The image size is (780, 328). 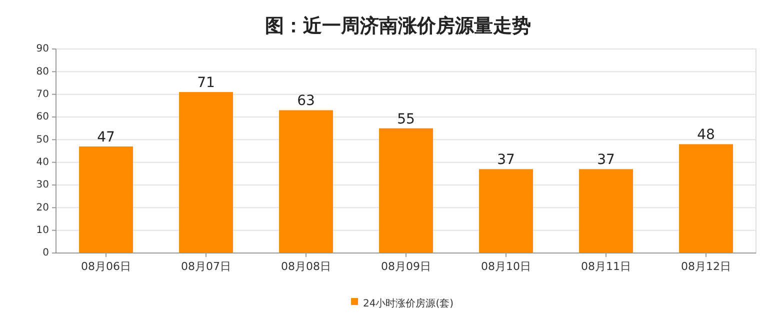 I want to click on chart-title: 图：近一周济南涨价房源量走势, so click(x=398, y=26).